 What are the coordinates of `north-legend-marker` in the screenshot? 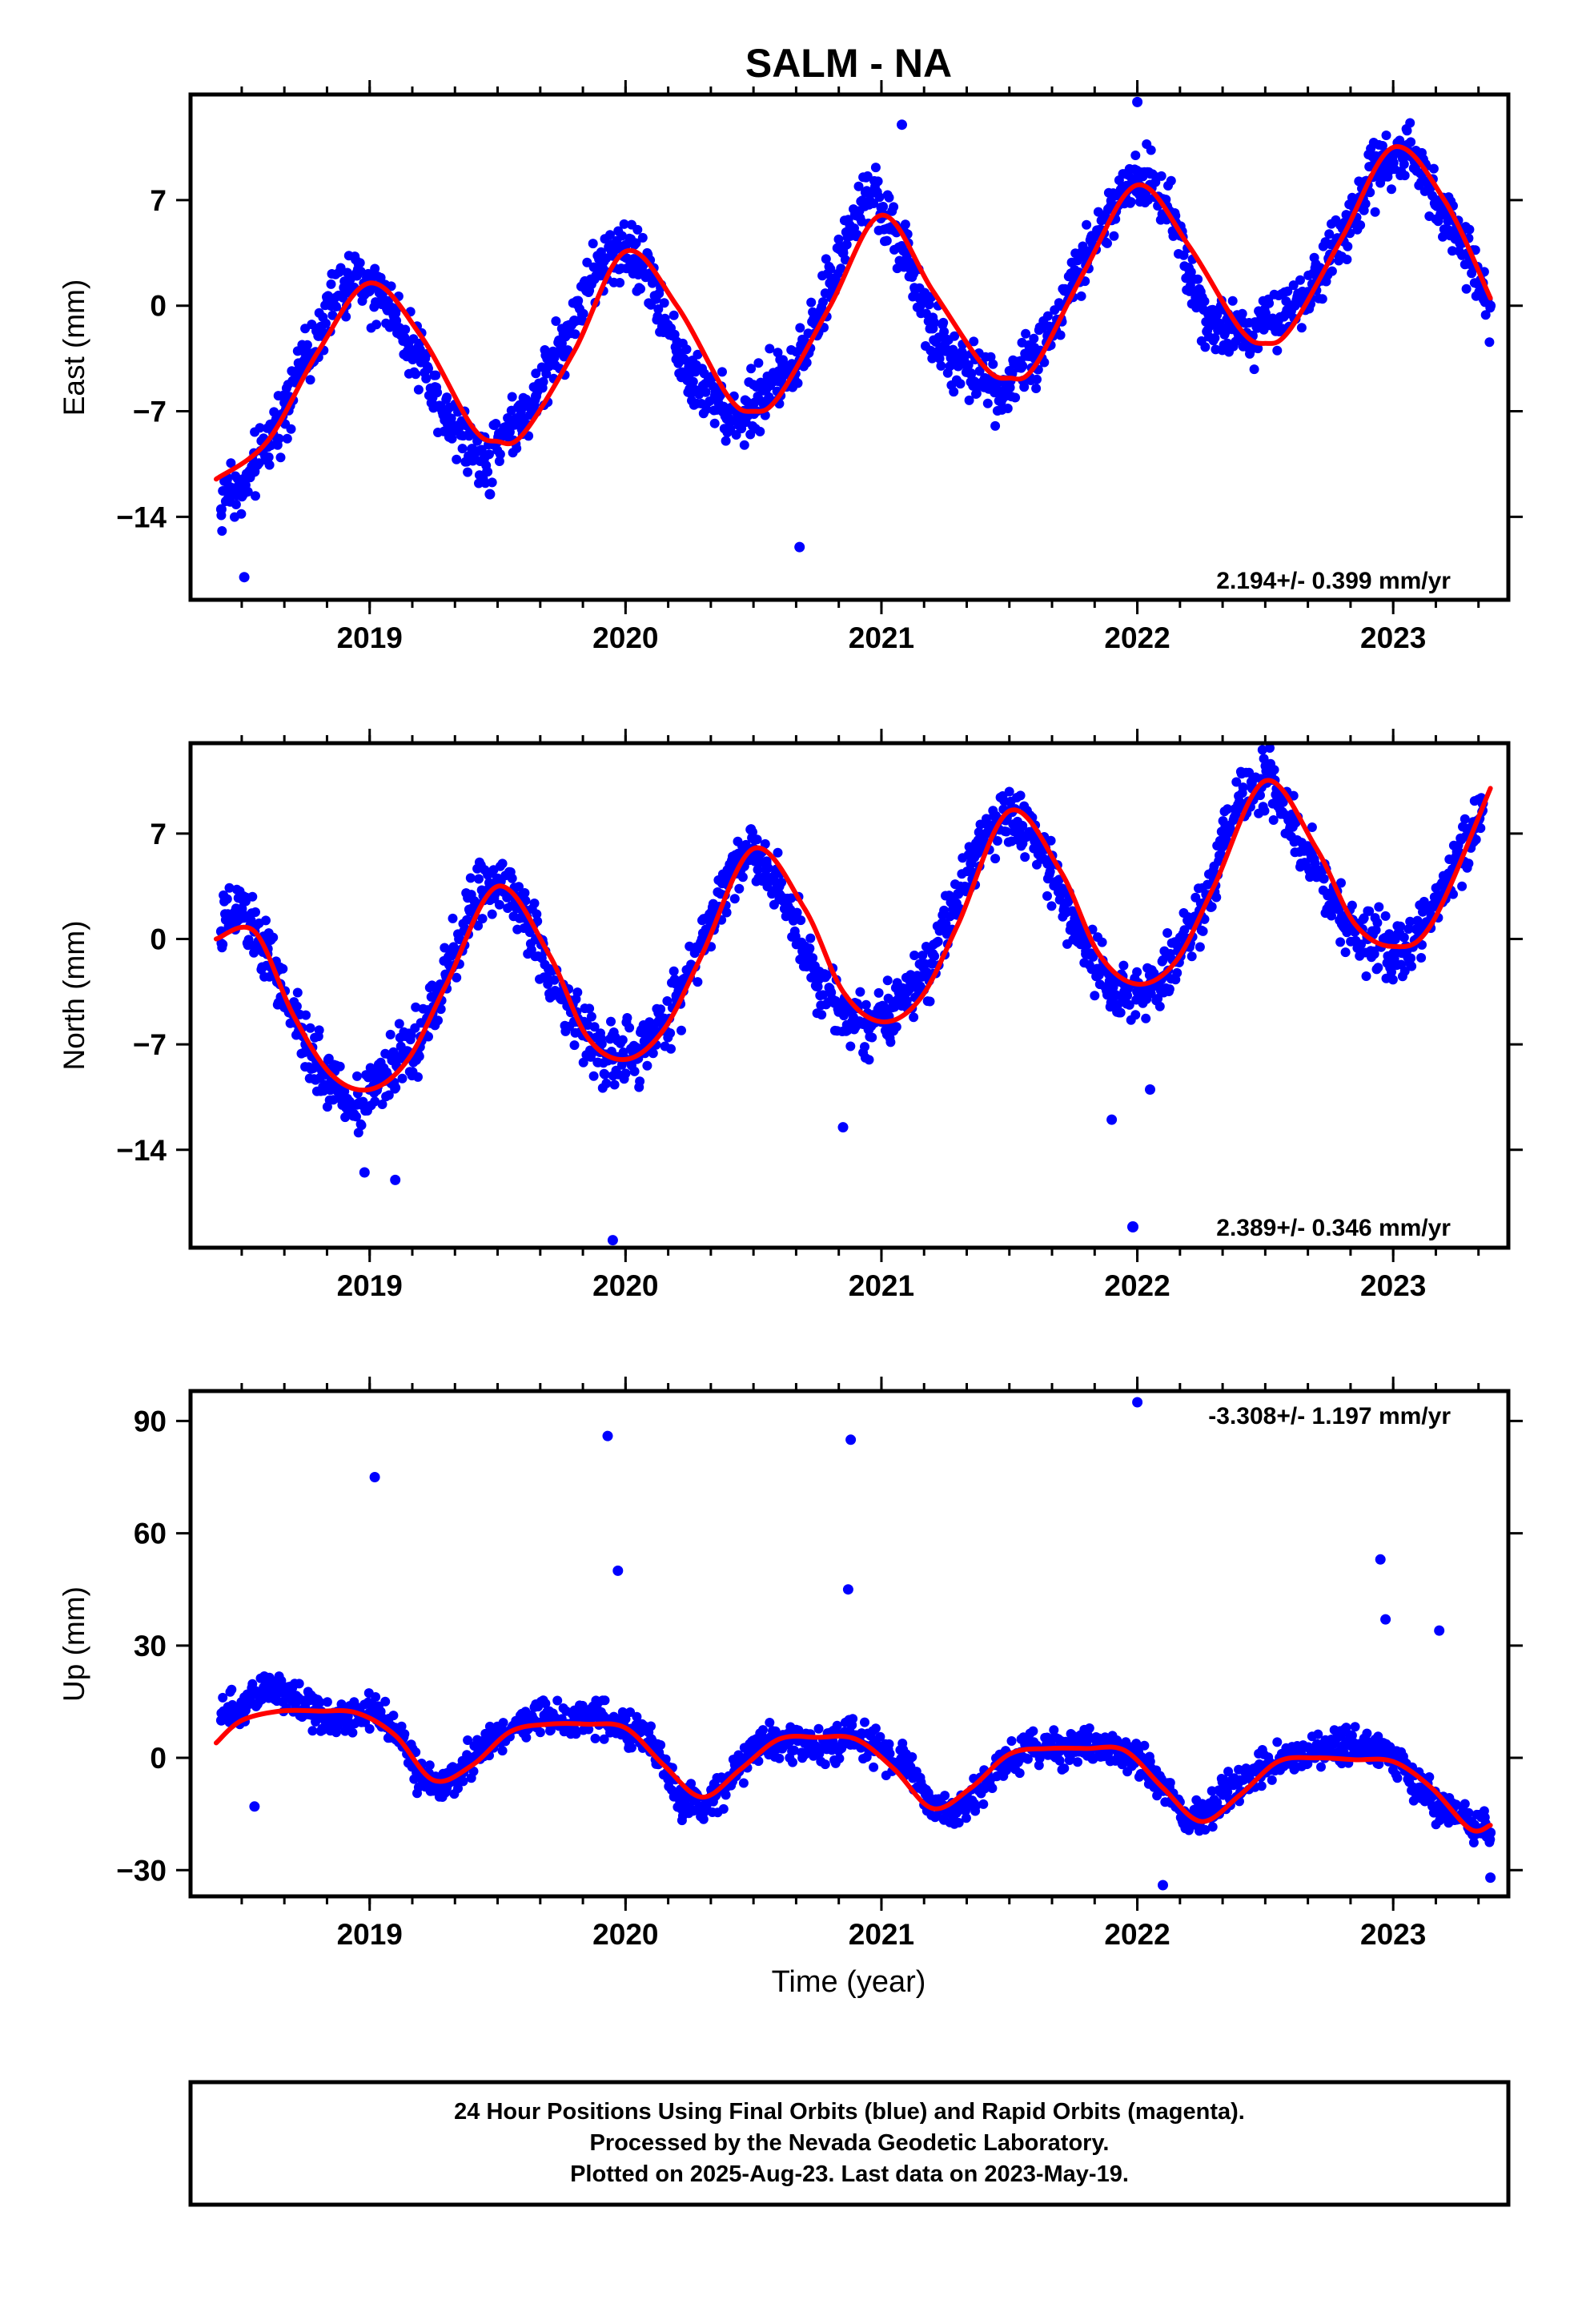 It's located at (1133, 1227).